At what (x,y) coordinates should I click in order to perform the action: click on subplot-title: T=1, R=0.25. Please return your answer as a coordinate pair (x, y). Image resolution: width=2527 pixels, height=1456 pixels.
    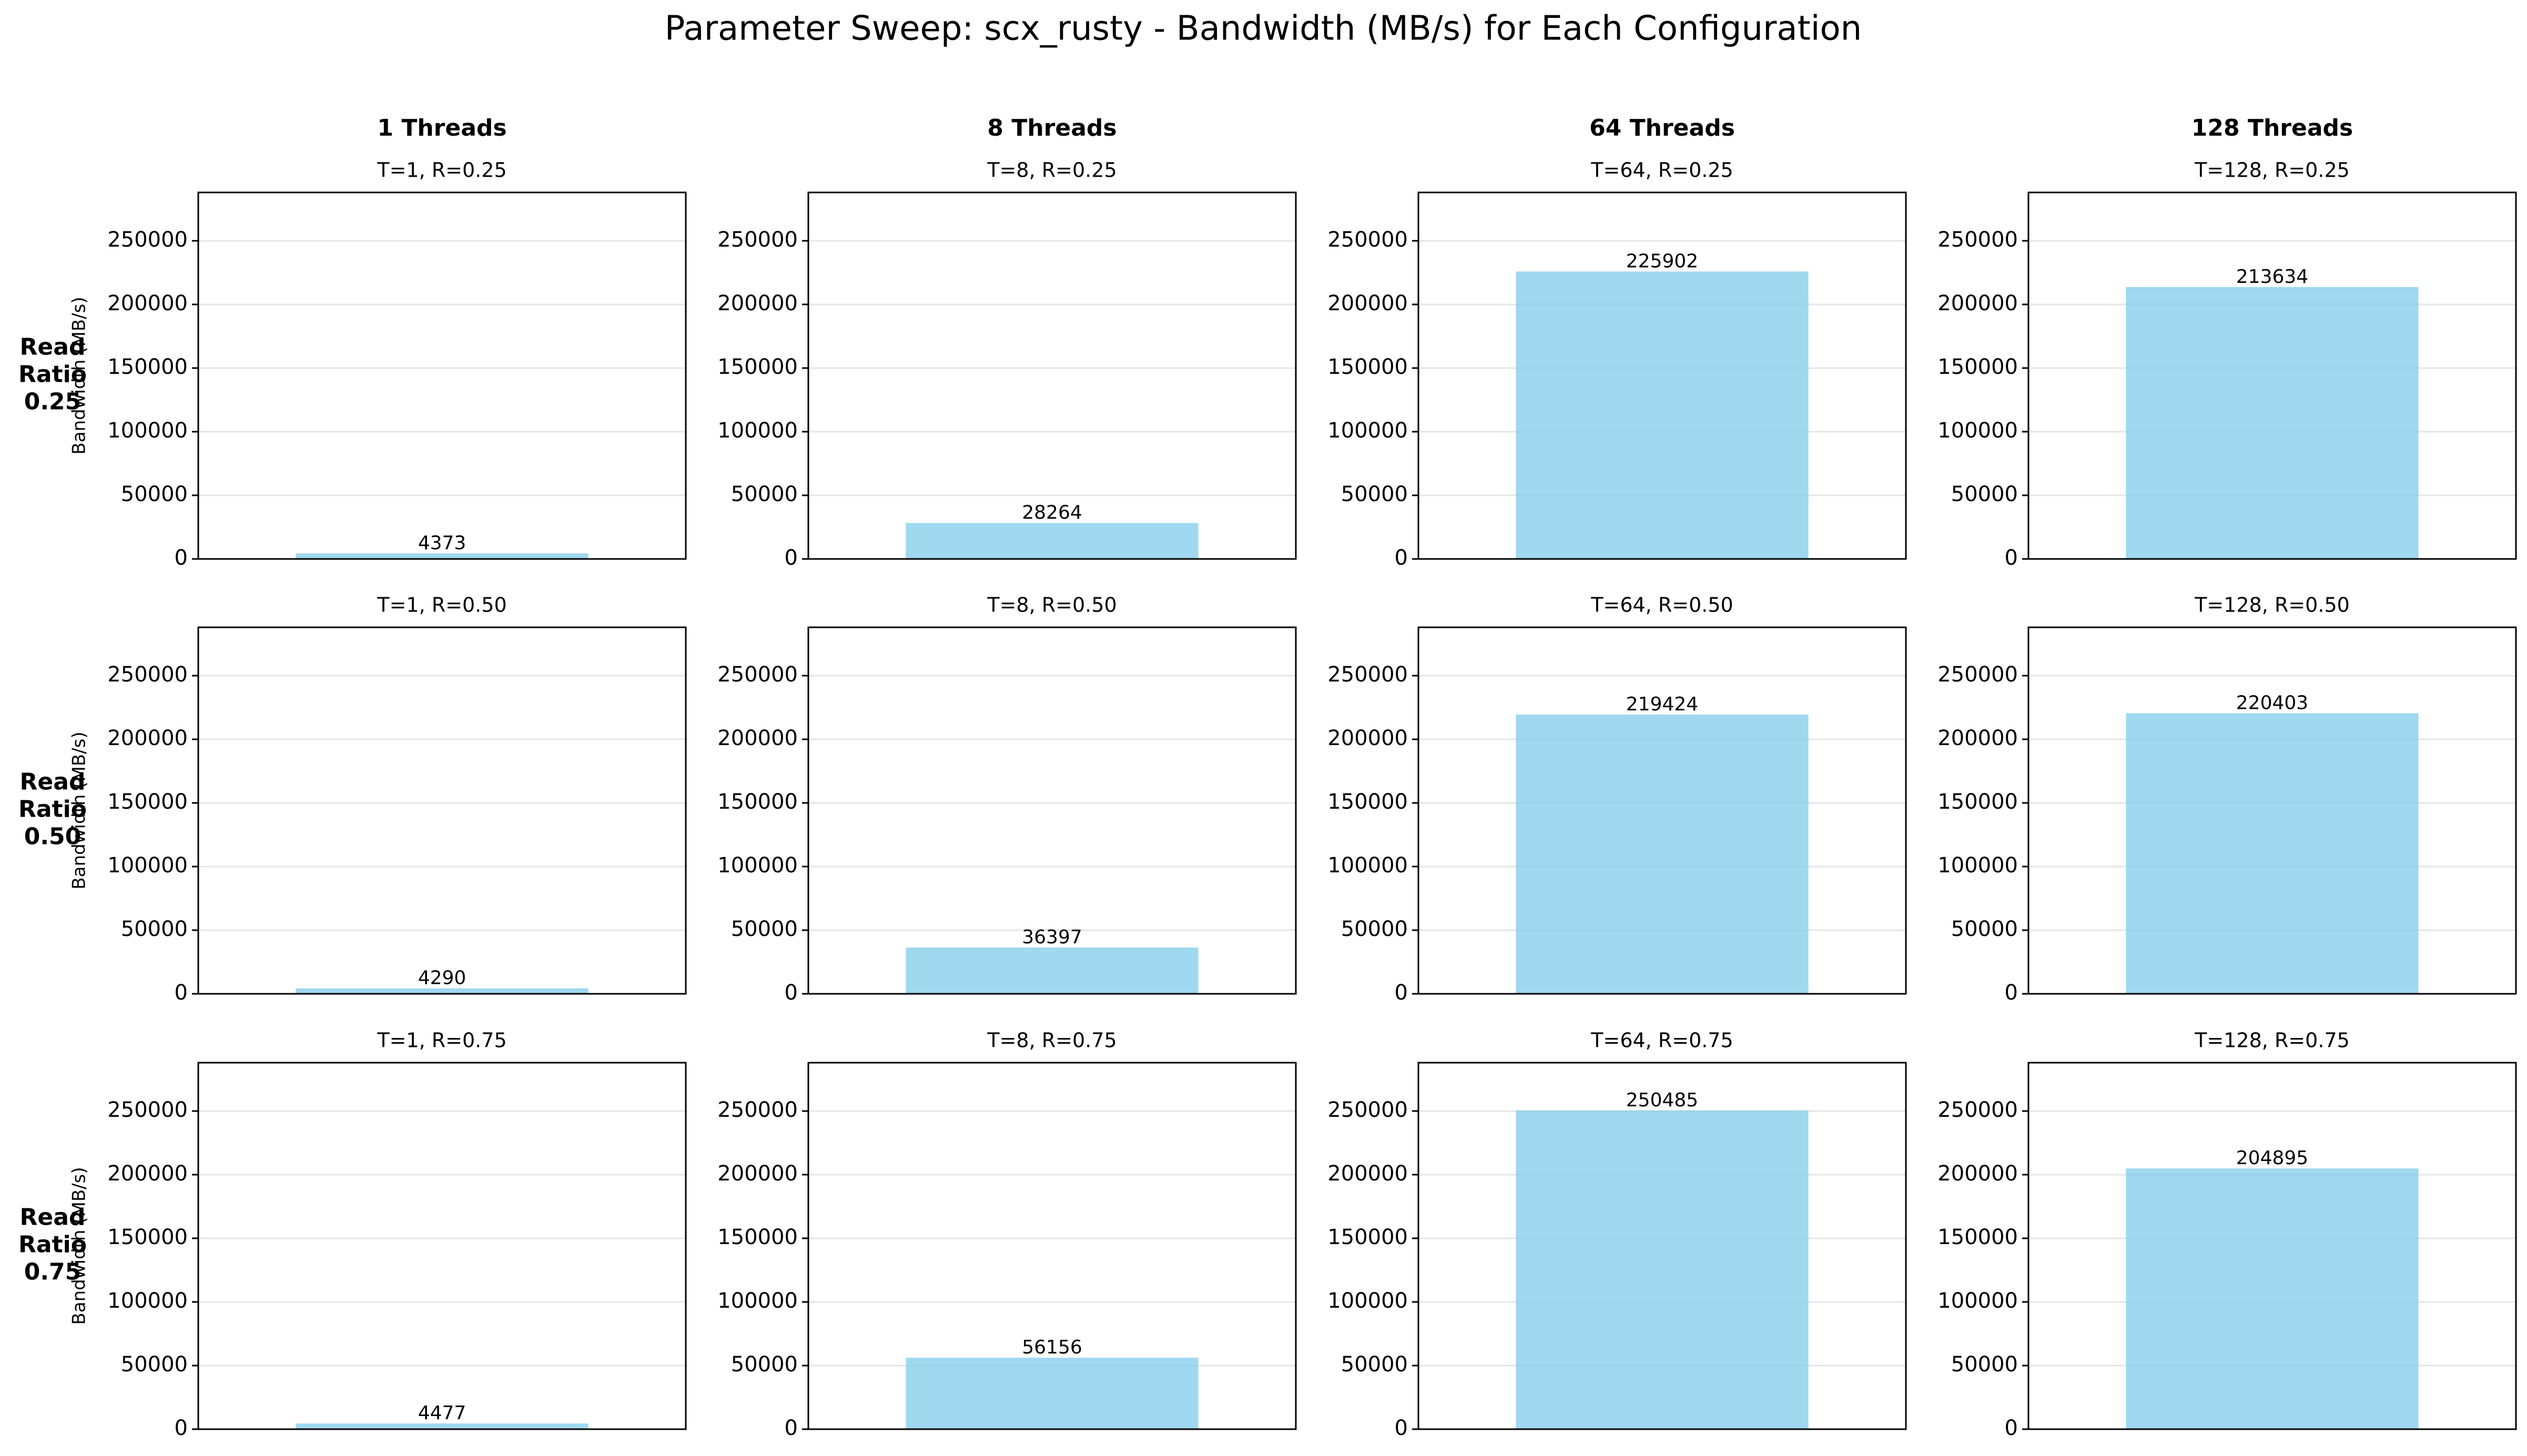
    Looking at the image, I should click on (441, 170).